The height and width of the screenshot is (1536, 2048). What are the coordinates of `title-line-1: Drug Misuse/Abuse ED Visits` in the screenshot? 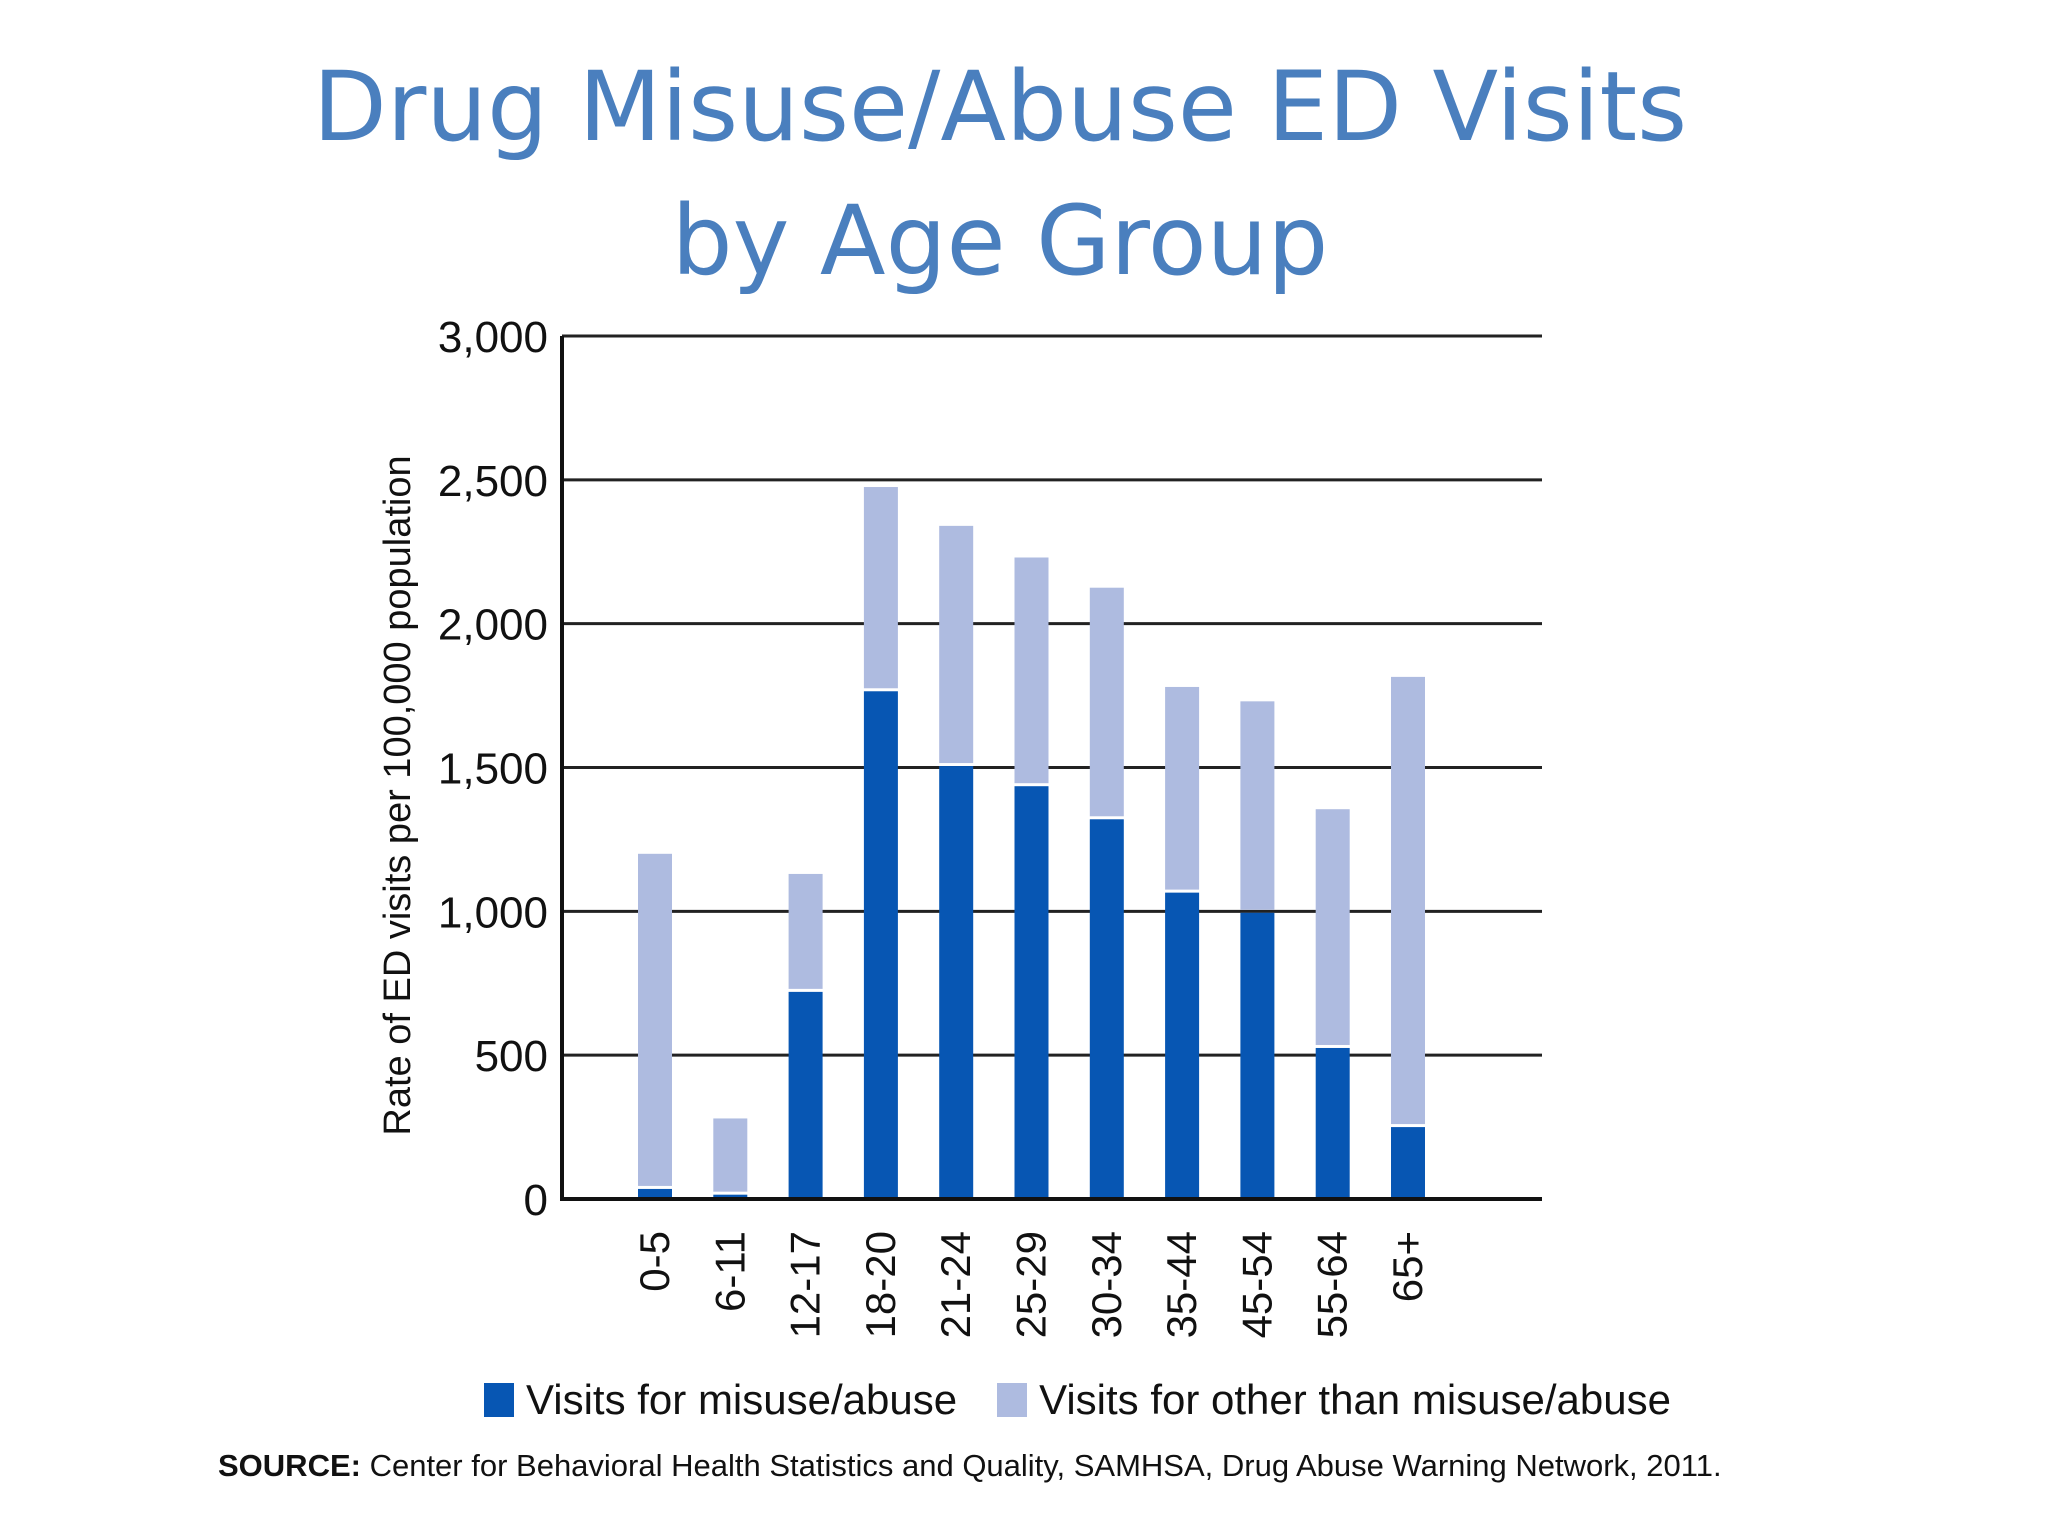 It's located at (1000, 107).